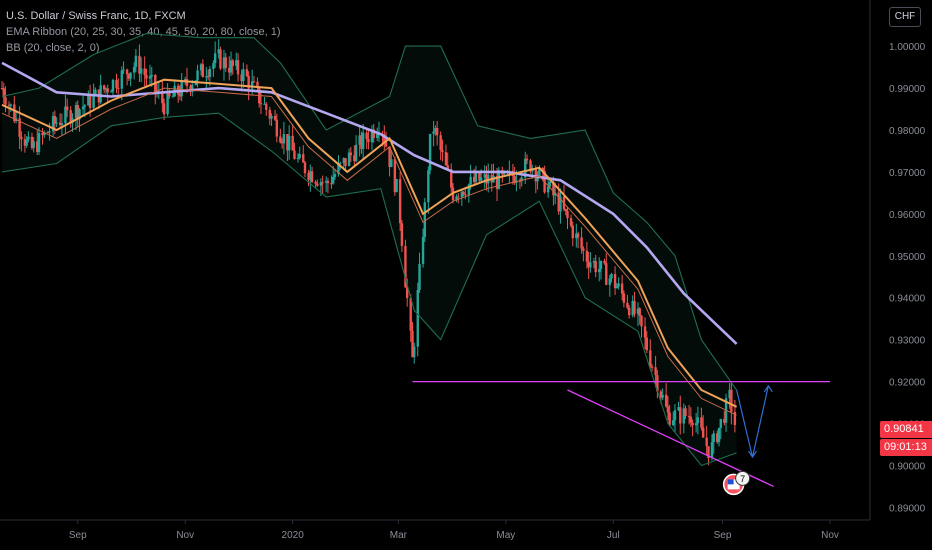 The height and width of the screenshot is (550, 932). I want to click on x-axis: Sep Nov 2020 Mar May Jul Sep Nov, so click(435, 530).